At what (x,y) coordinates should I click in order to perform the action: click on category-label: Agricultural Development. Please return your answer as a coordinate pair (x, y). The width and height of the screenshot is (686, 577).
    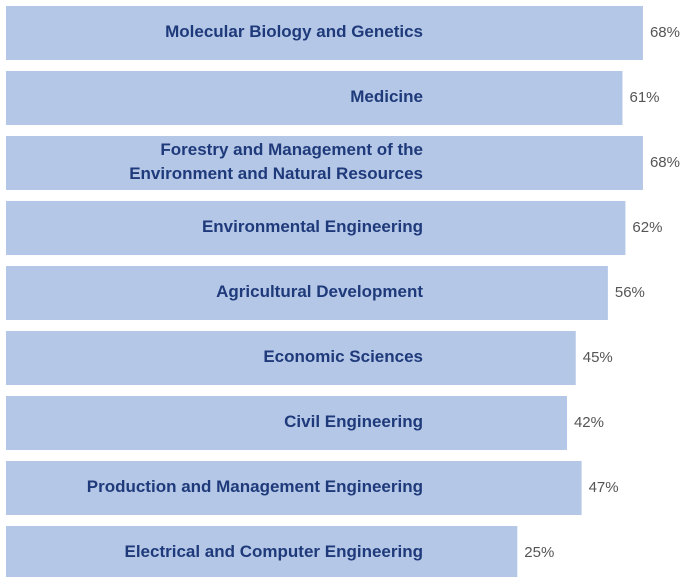
    Looking at the image, I should click on (319, 291).